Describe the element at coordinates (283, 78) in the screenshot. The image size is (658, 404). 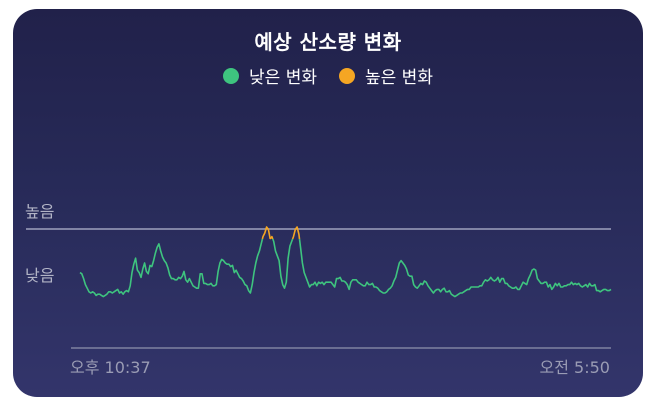
I see `legend-label-low: 낮은 변화` at that location.